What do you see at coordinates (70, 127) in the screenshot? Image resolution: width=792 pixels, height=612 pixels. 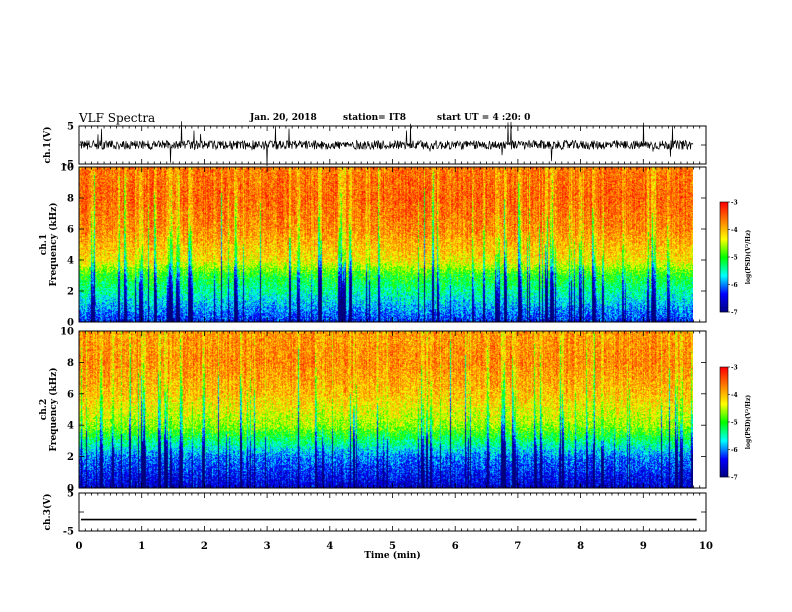 I see `ch1-waveform-y-tick: 5` at bounding box center [70, 127].